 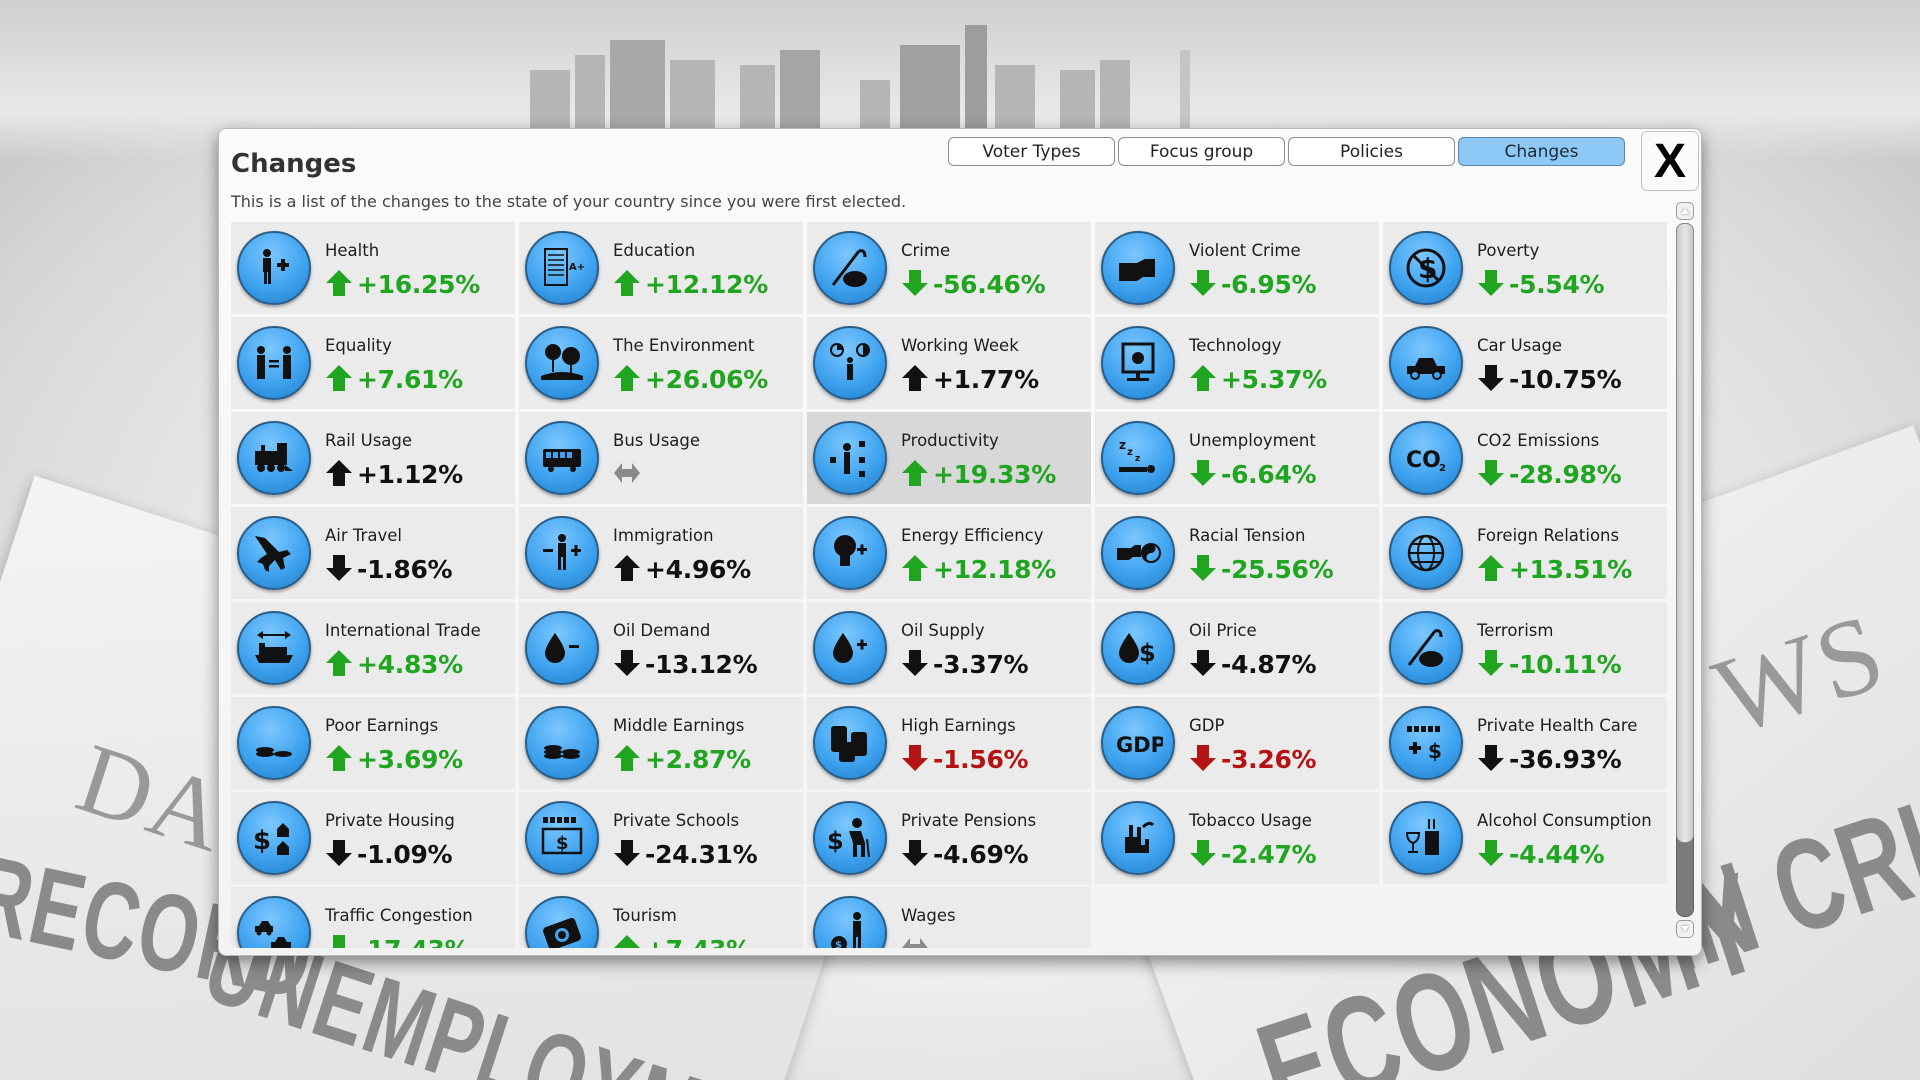 I want to click on change-item-label: Health, so click(x=352, y=250).